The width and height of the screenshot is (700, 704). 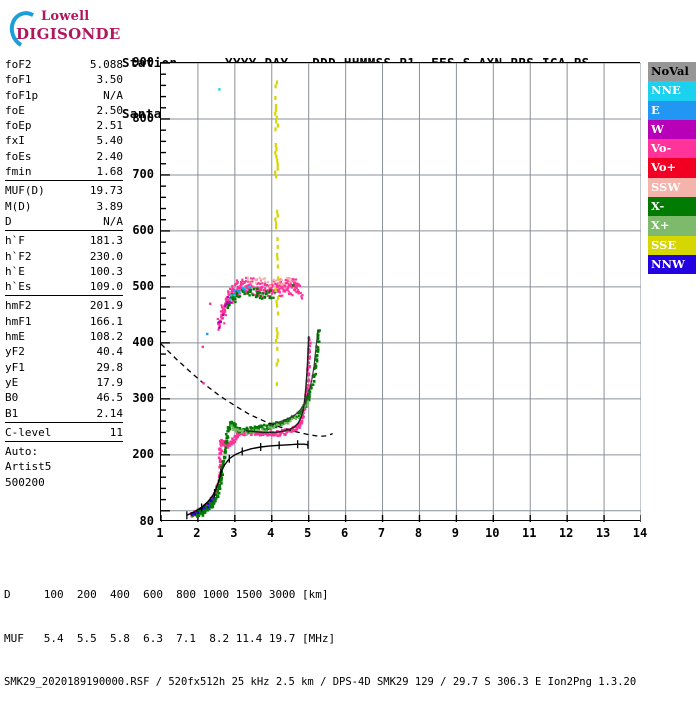 I want to click on param-row-h-e: h`E 100.3, so click(x=64, y=271).